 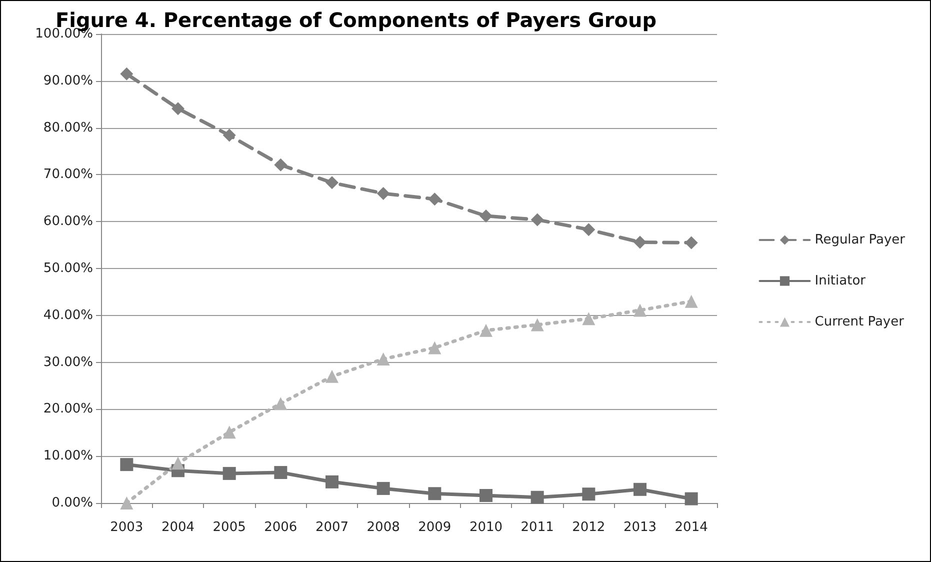 I want to click on legend-label: Initiator, so click(x=840, y=281).